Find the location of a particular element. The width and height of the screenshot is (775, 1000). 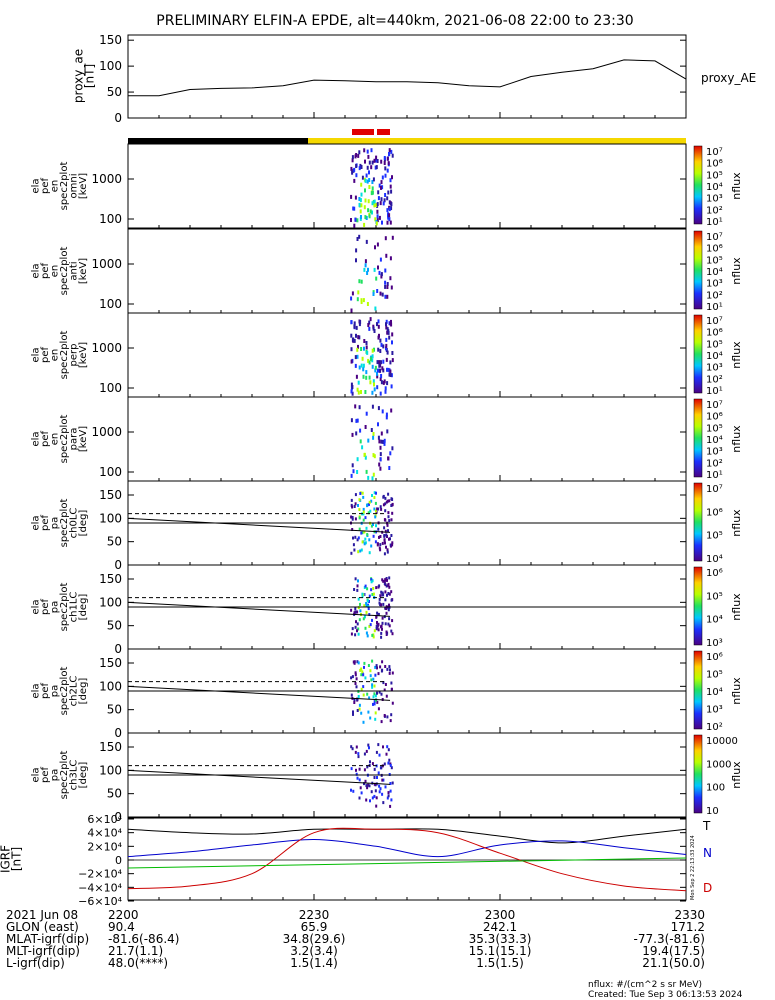

ytick-label: 0 is located at coordinates (118, 733).